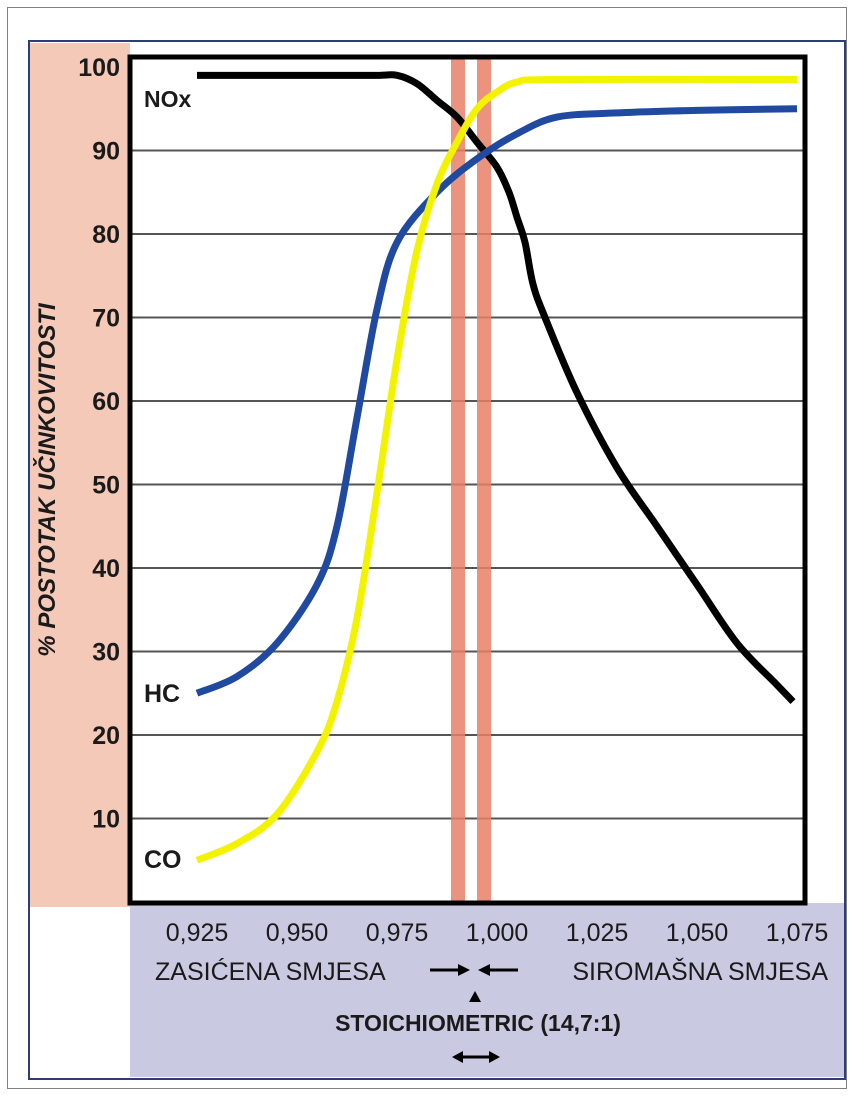 This screenshot has height=1097, width=855. What do you see at coordinates (162, 694) in the screenshot?
I see `series-label-hc: HC` at bounding box center [162, 694].